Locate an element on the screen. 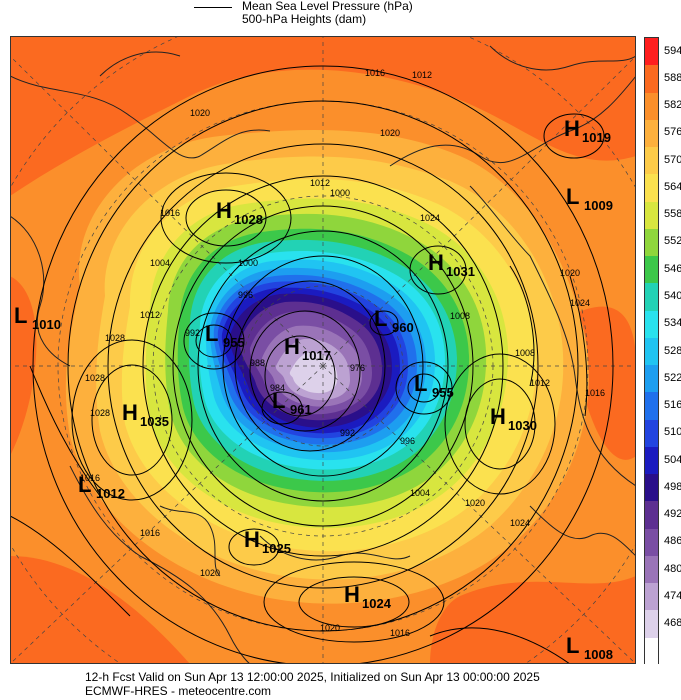 The image size is (681, 700). colorbar-label: 582 is located at coordinates (672, 105).